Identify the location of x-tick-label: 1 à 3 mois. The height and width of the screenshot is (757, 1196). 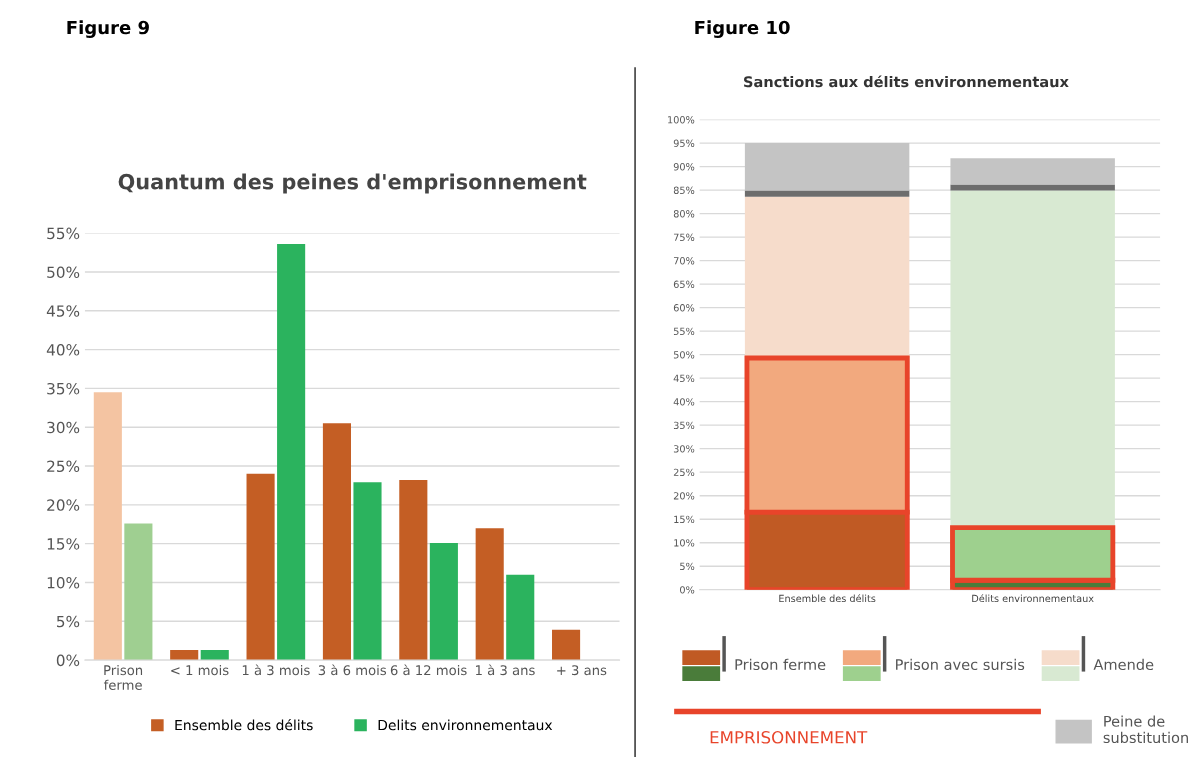
(276, 670).